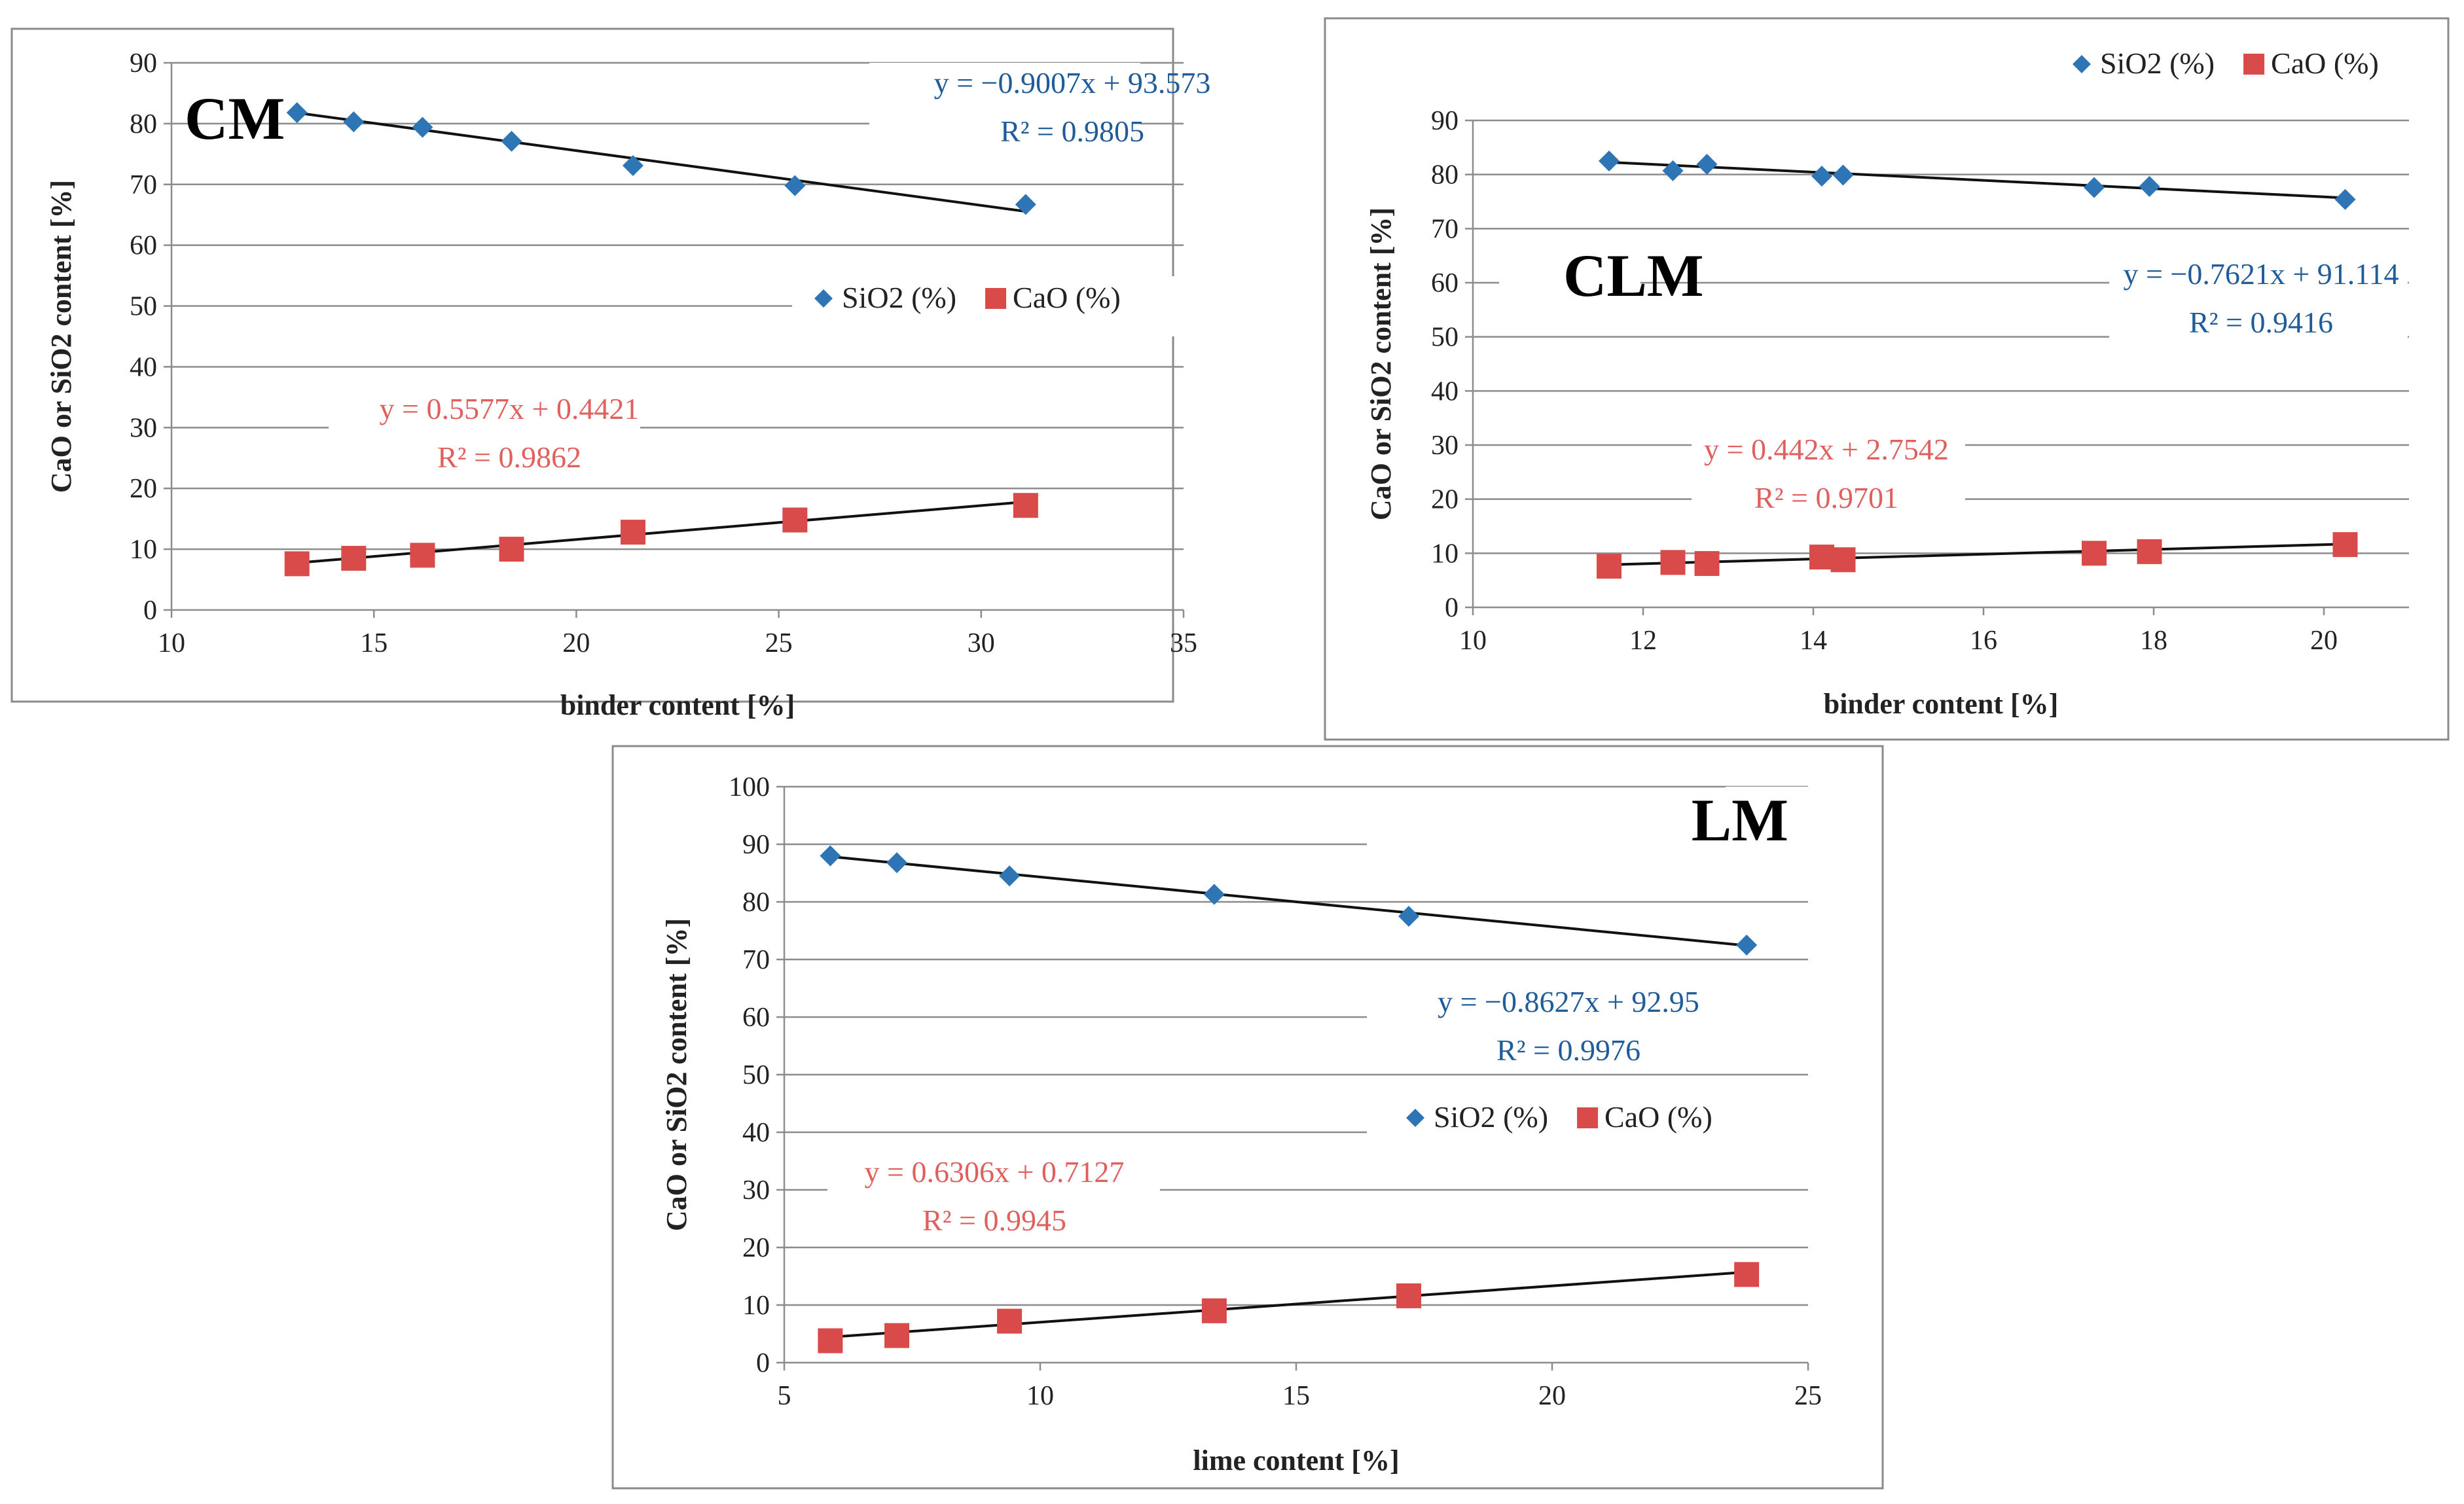 The width and height of the screenshot is (2464, 1504). What do you see at coordinates (2261, 274) in the screenshot?
I see `trendline-equation: y = −0.7621x + 91.114` at bounding box center [2261, 274].